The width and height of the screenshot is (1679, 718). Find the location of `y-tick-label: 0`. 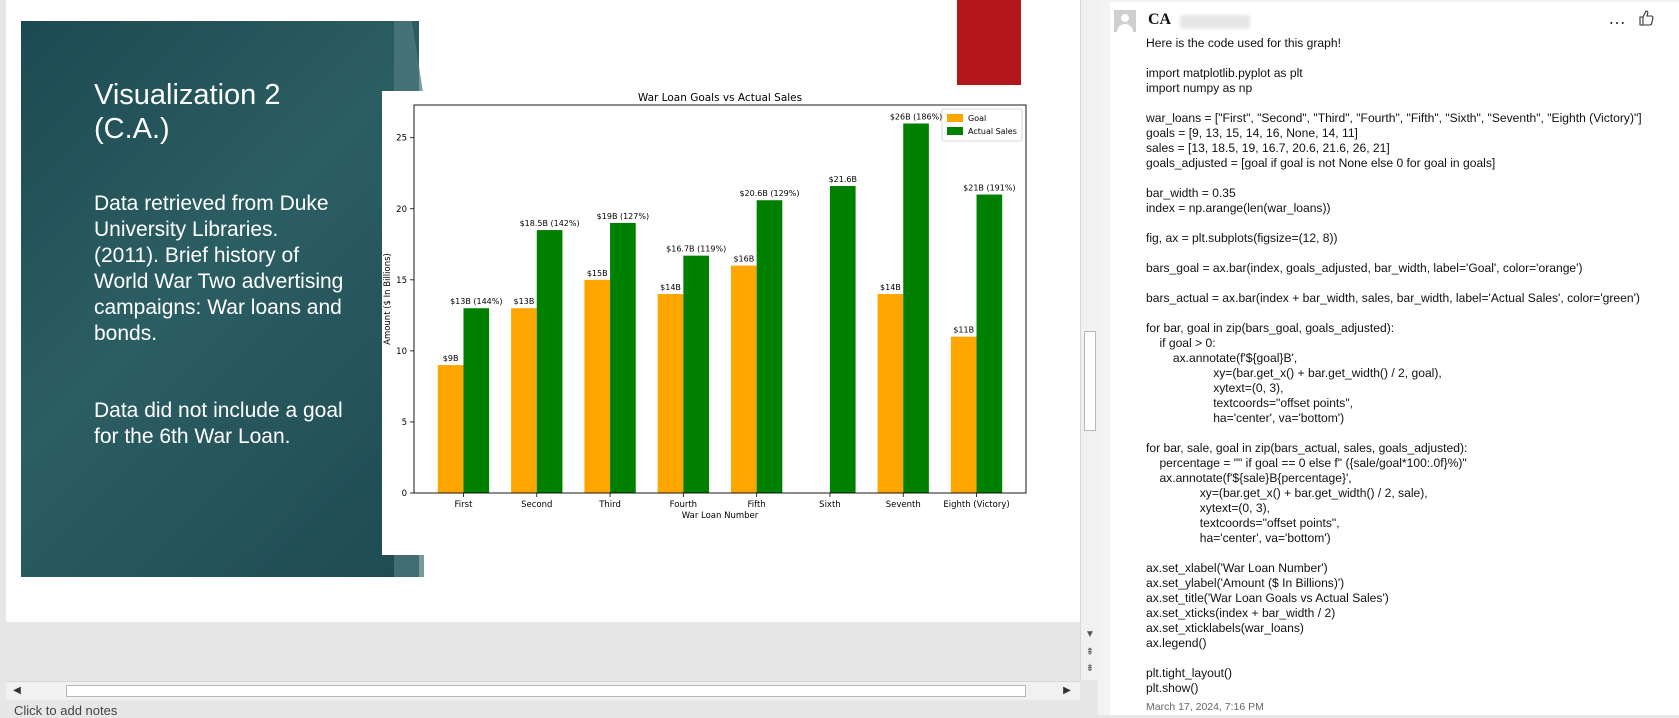

y-tick-label: 0 is located at coordinates (404, 494).